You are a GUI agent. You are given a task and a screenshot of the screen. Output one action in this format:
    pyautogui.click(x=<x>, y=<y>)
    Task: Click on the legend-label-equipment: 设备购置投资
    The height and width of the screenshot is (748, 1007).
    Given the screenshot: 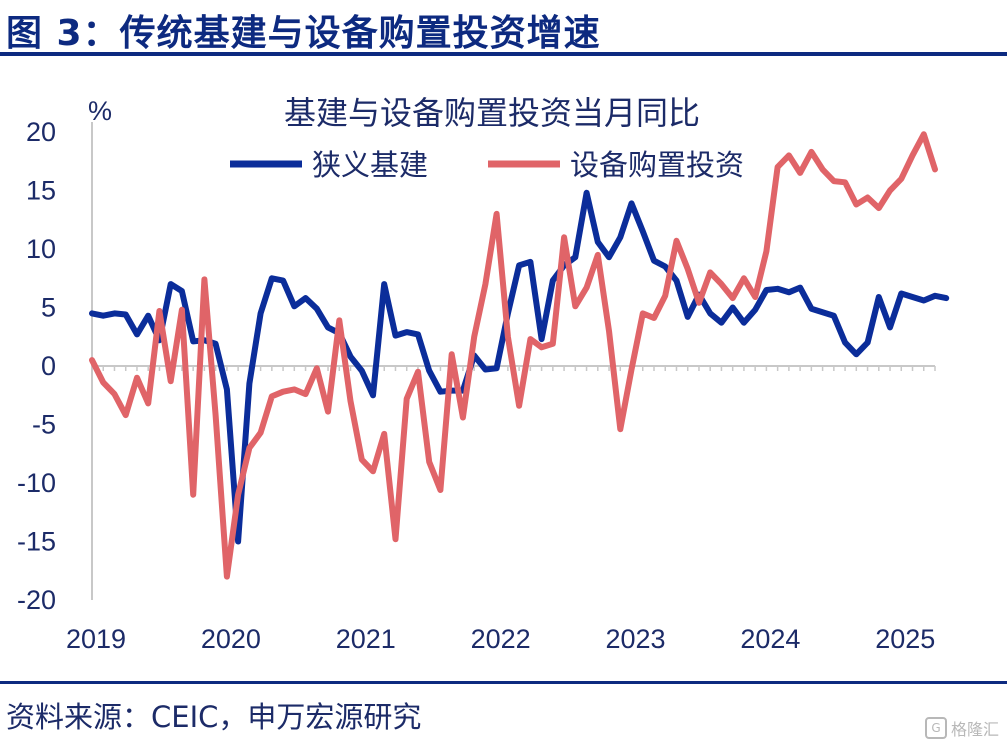 What is the action you would take?
    pyautogui.click(x=657, y=165)
    